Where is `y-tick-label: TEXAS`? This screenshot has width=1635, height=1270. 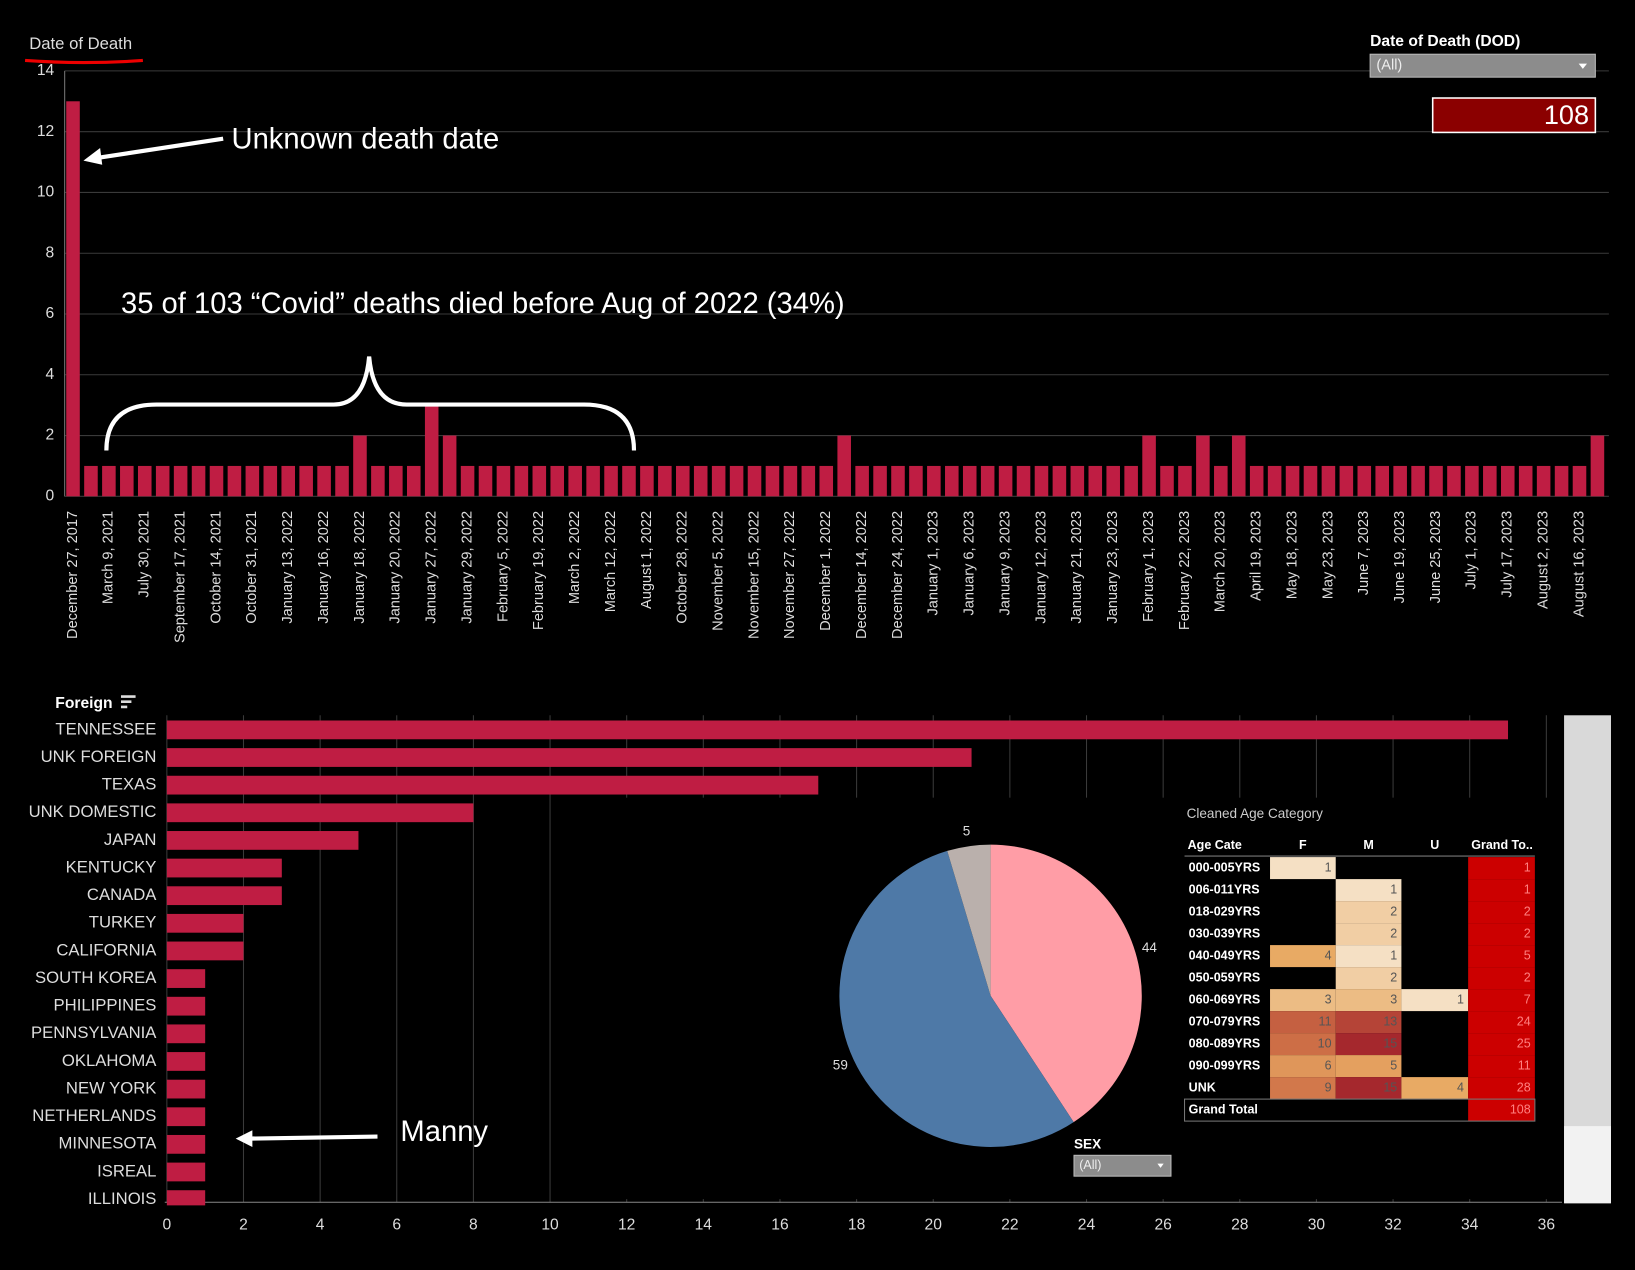 y-tick-label: TEXAS is located at coordinates (129, 784).